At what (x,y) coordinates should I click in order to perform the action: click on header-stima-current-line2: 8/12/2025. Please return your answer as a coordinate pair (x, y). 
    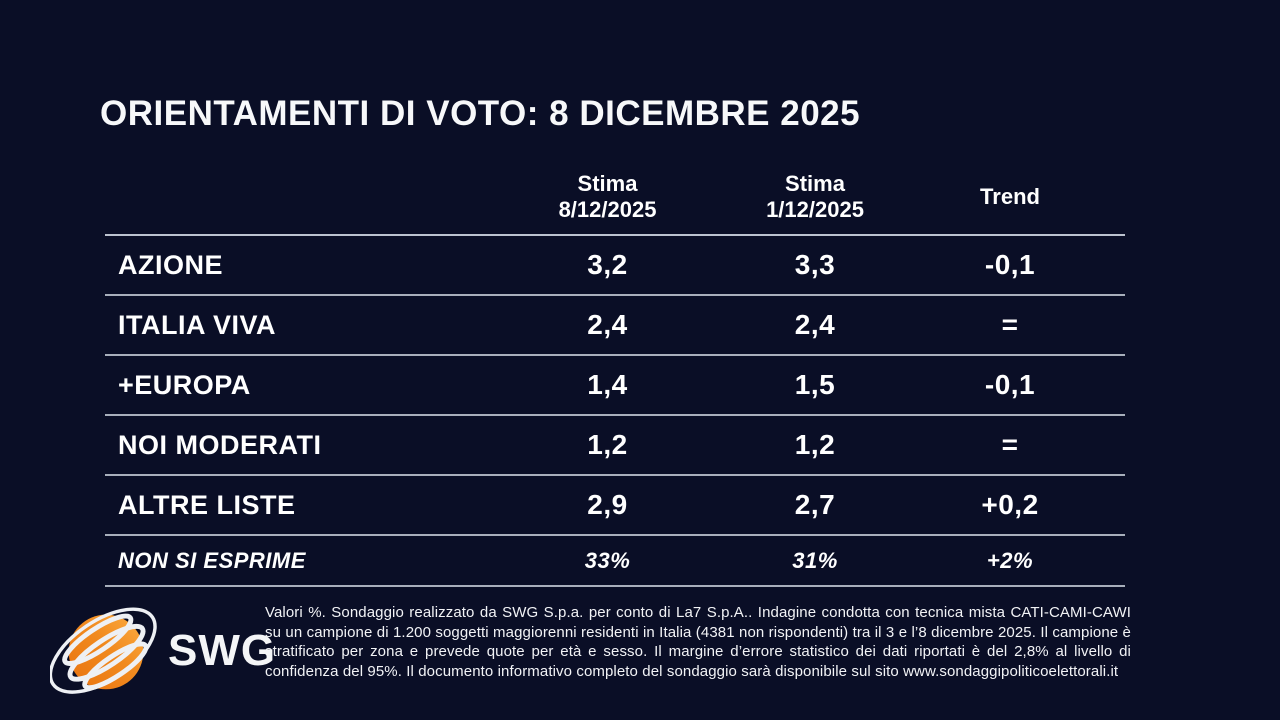
    Looking at the image, I should click on (607, 209).